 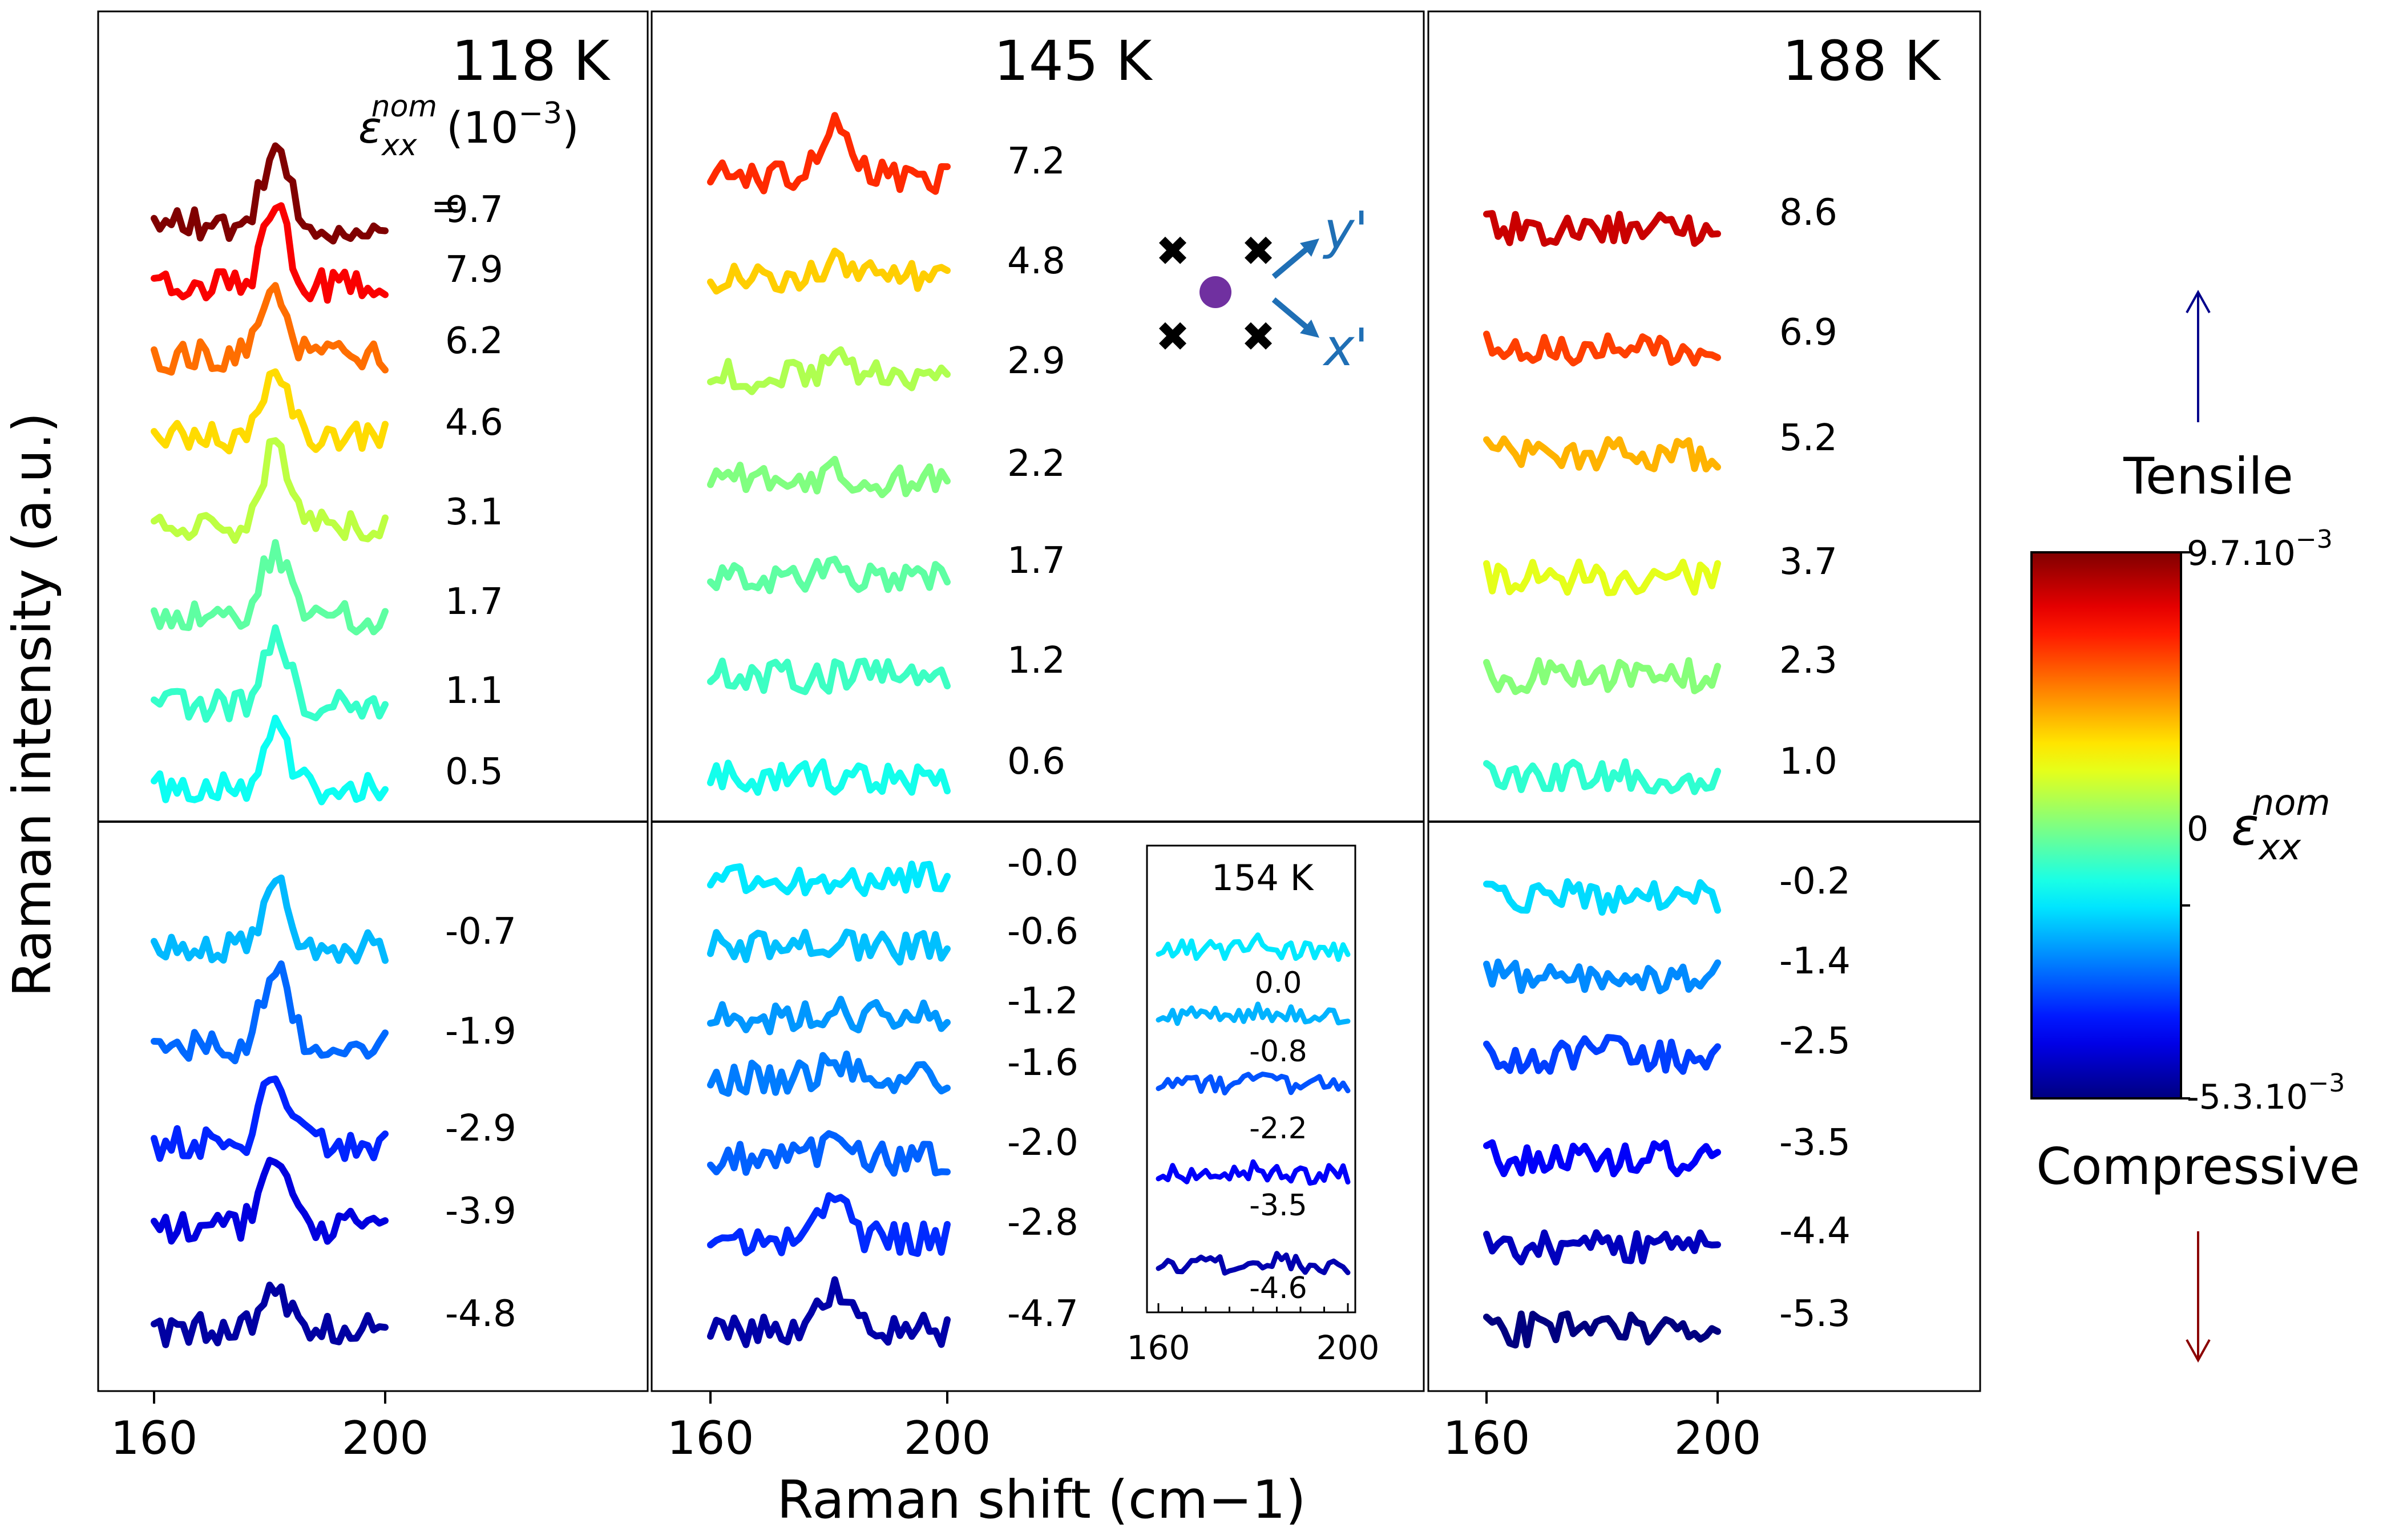 I want to click on strain-label: 6.9, so click(x=1808, y=333).